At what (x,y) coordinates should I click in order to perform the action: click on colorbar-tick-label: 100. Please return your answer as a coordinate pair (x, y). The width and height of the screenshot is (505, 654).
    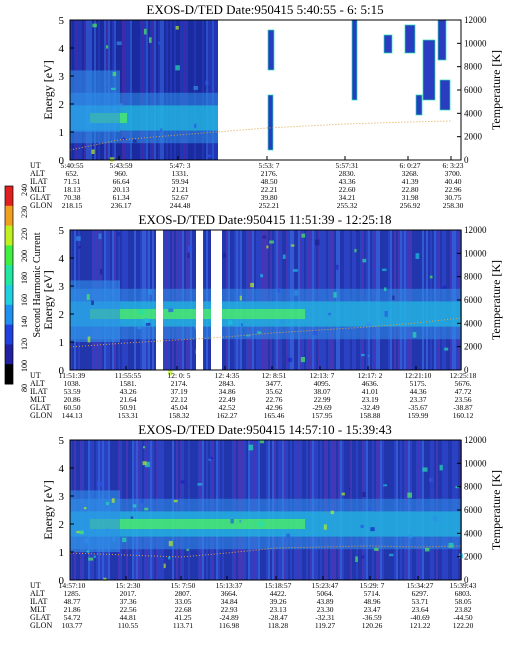
    Looking at the image, I should click on (24, 366).